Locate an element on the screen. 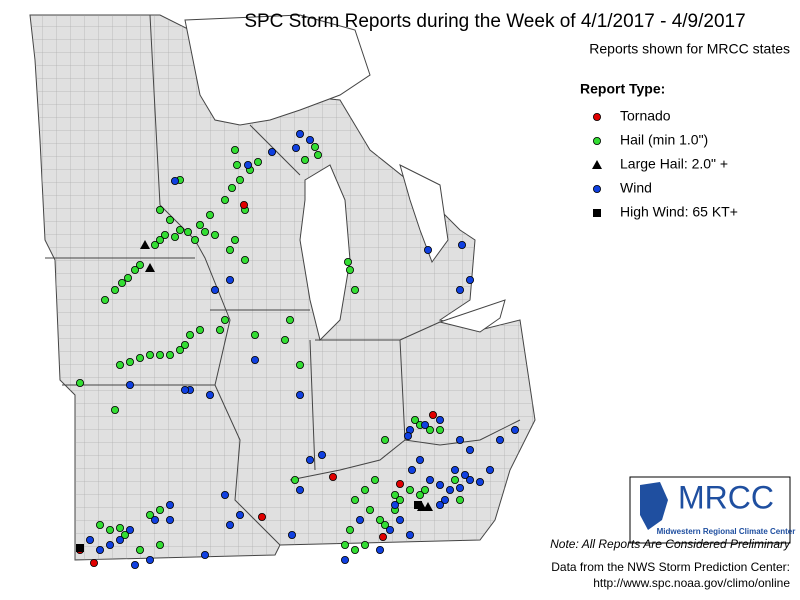  legend-title: Report Type: is located at coordinates (622, 89).